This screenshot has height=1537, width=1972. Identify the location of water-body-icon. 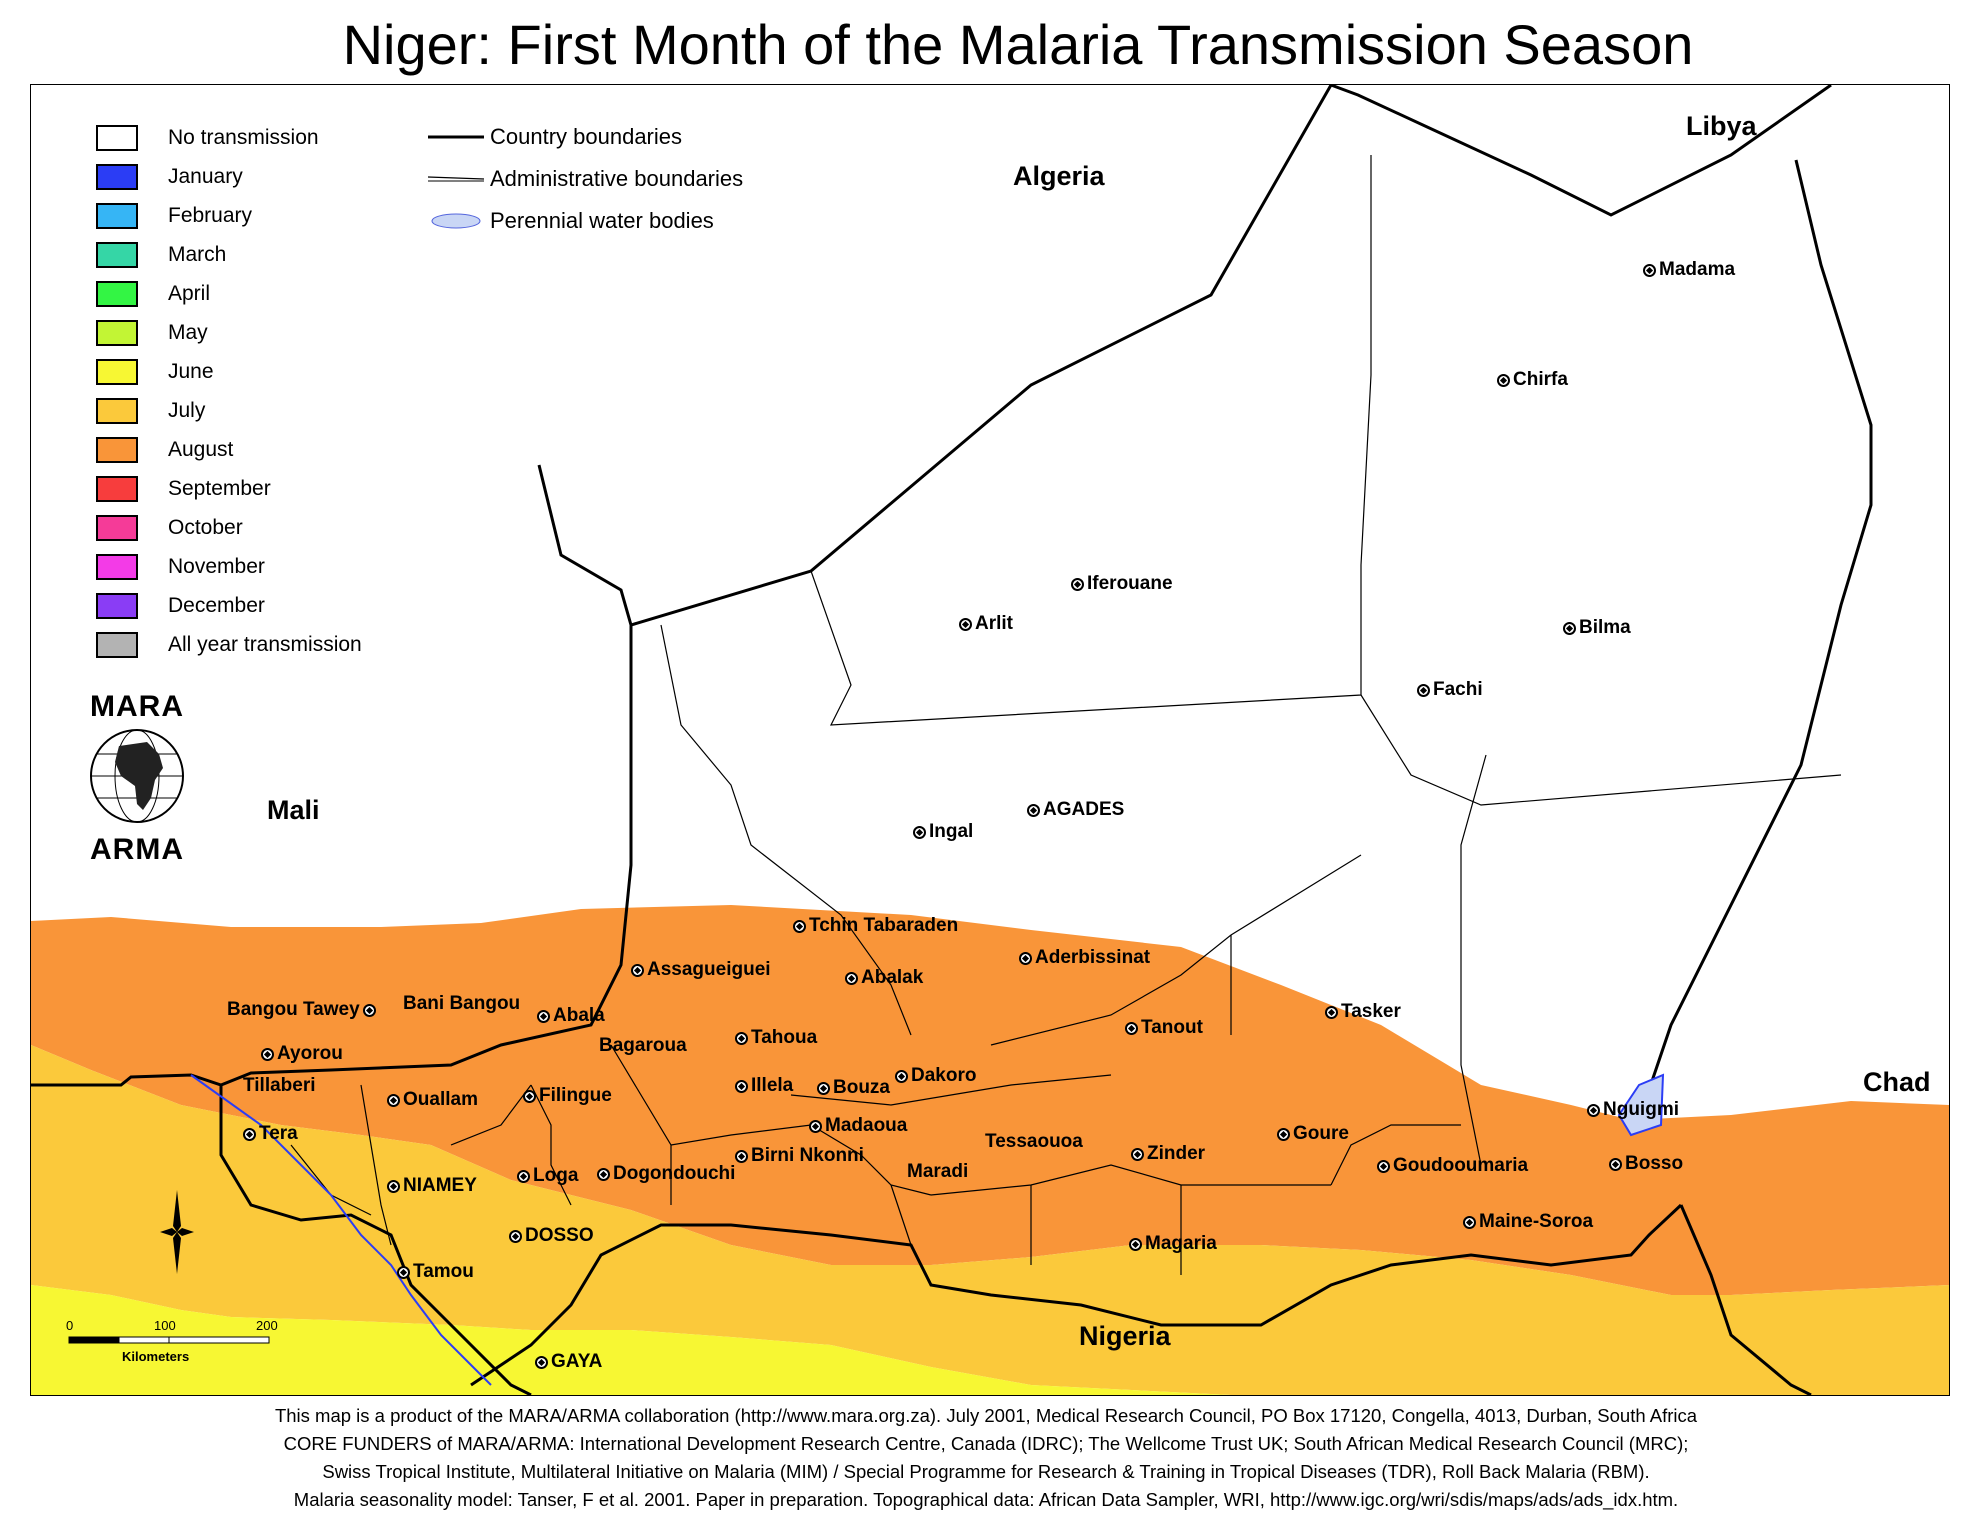
(456, 221).